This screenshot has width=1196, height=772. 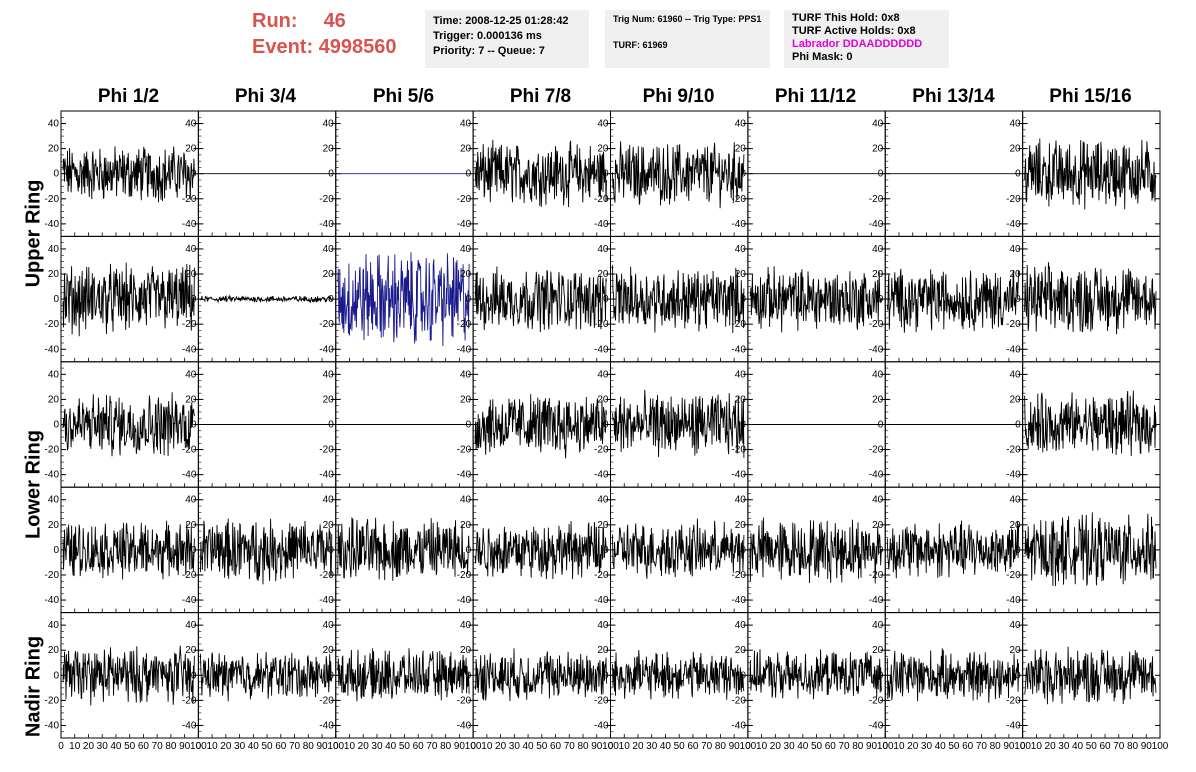 What do you see at coordinates (309, 746) in the screenshot?
I see `x-tick-label: 80` at bounding box center [309, 746].